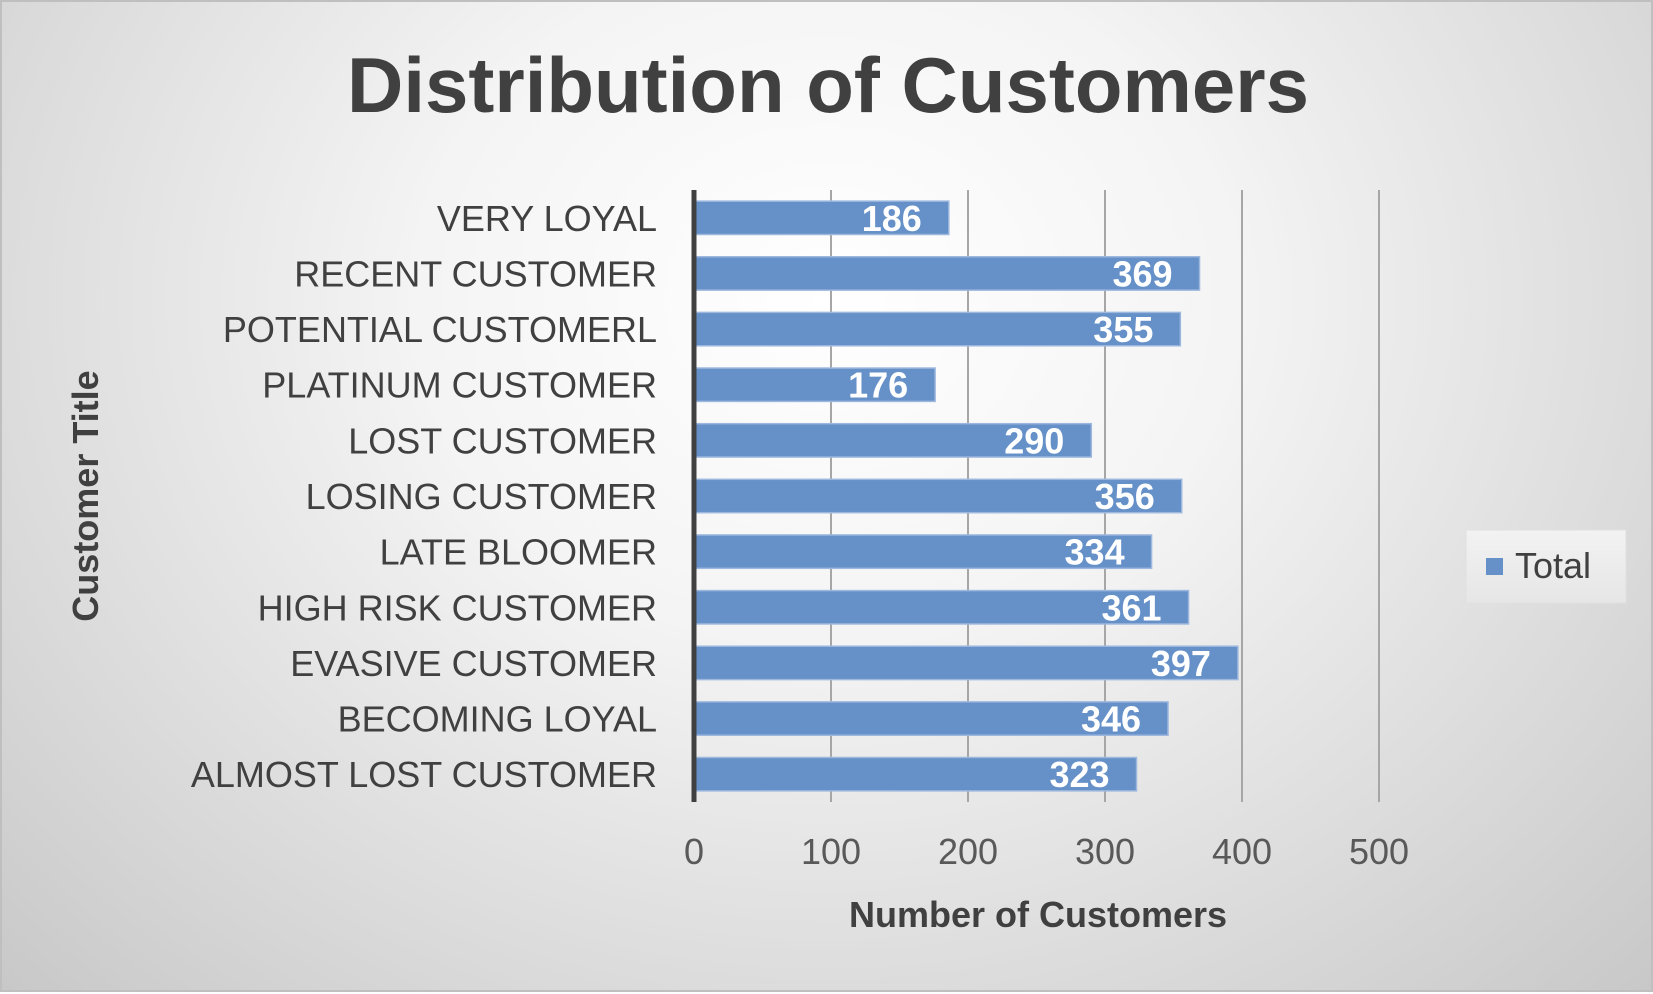 Image resolution: width=1653 pixels, height=994 pixels. Describe the element at coordinates (547, 218) in the screenshot. I see `category-label: VERY LOYAL` at that location.